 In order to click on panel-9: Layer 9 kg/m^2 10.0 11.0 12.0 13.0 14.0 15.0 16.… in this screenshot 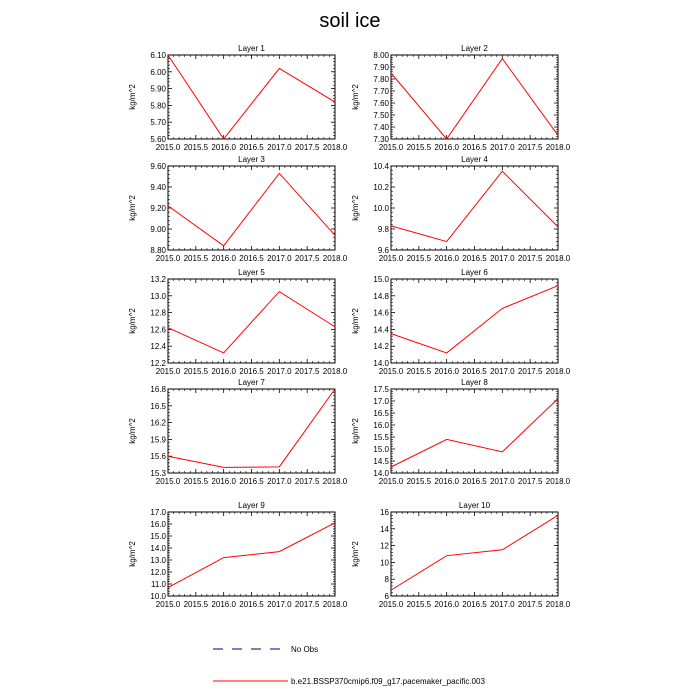, I will do `click(238, 555)`.